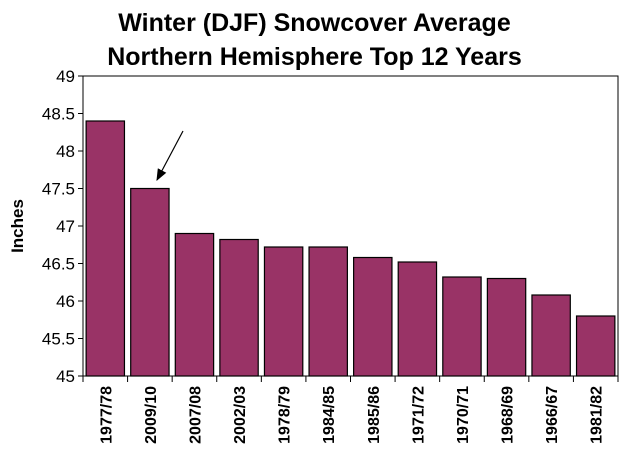 The height and width of the screenshot is (472, 629). I want to click on x-tick-label: 1978/79, so click(285, 415).